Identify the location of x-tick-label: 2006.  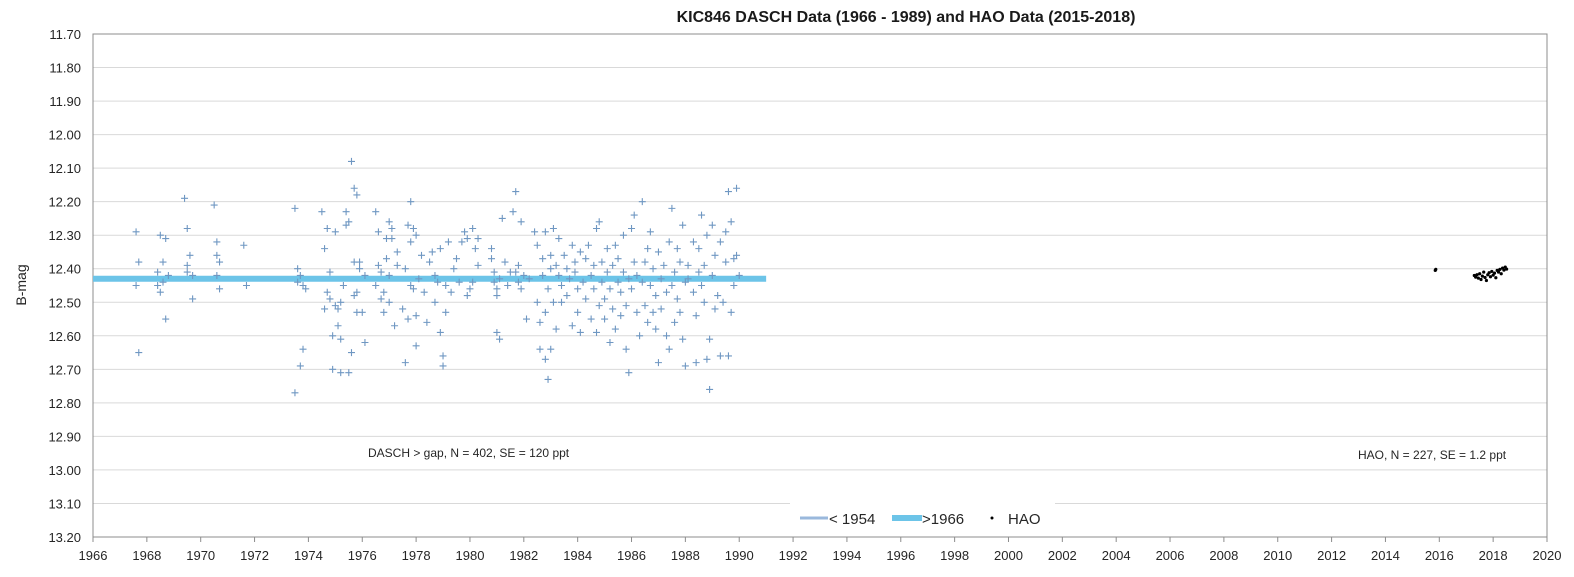
(1170, 555).